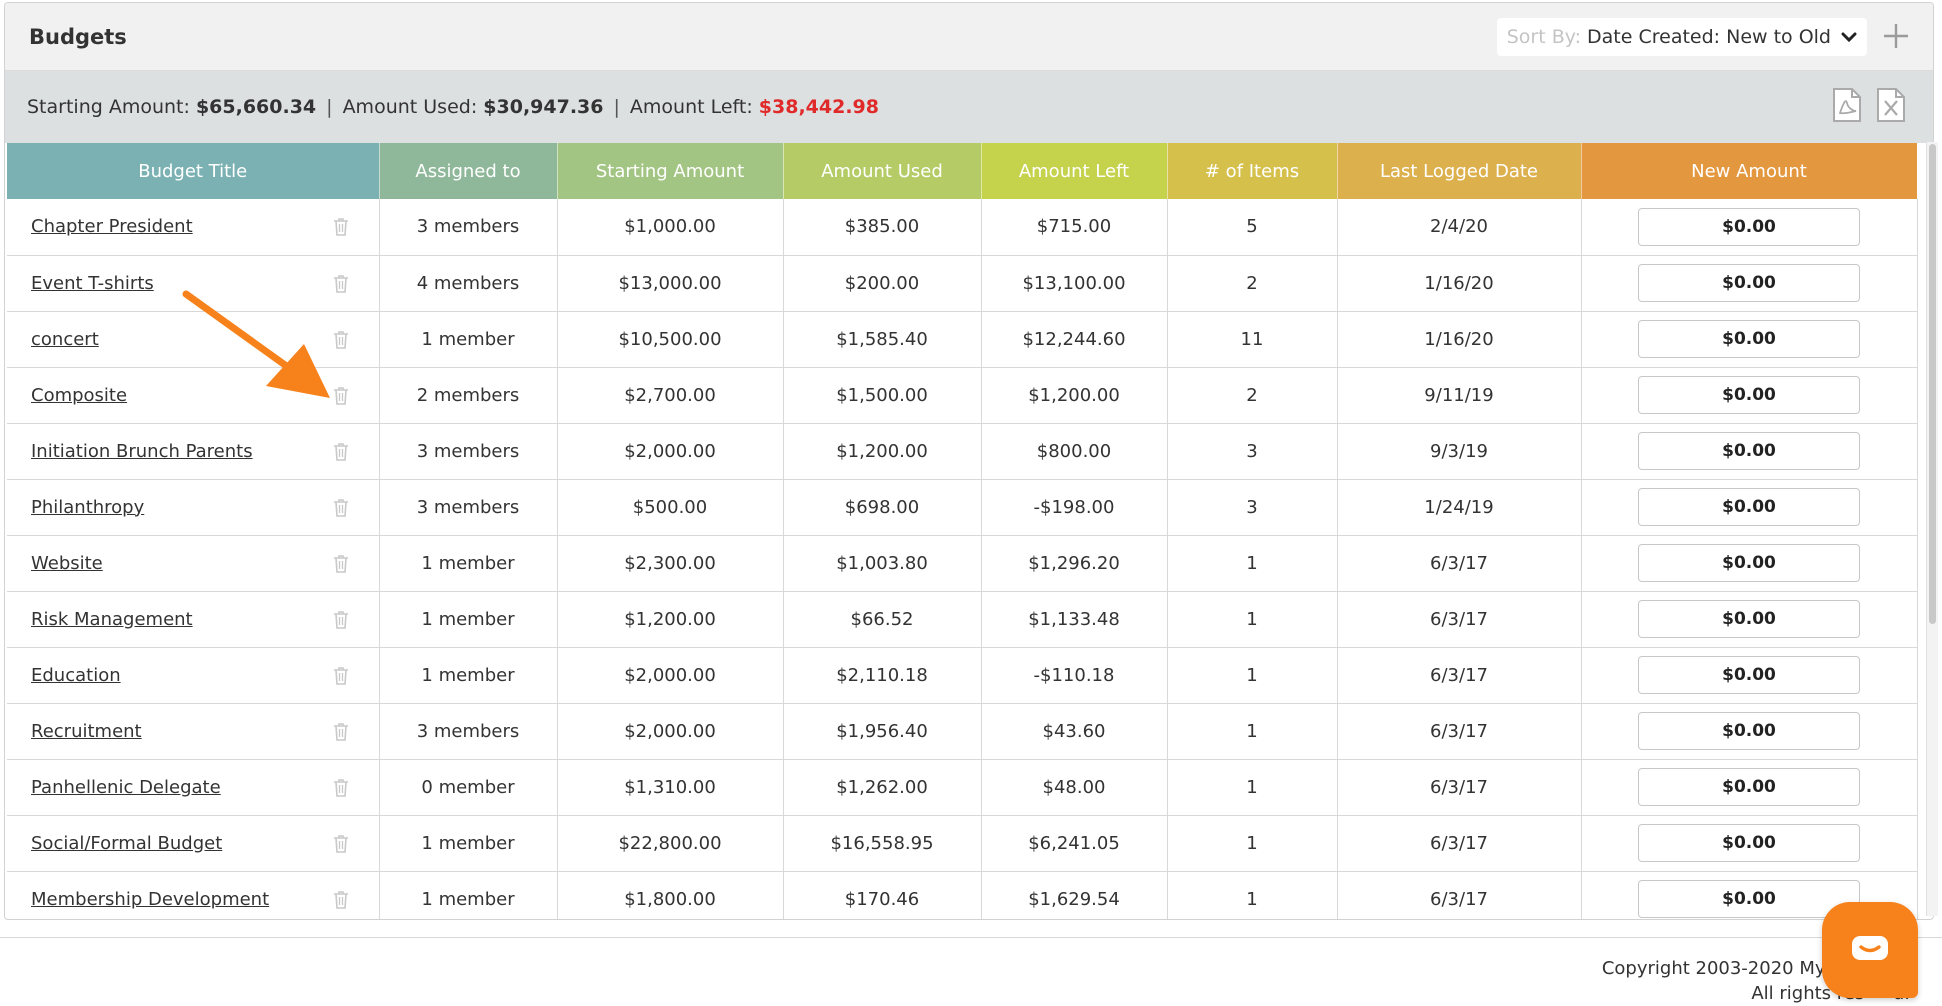 This screenshot has width=1942, height=1006. What do you see at coordinates (92, 283) in the screenshot?
I see `budget-title-link: Event T-shirts` at bounding box center [92, 283].